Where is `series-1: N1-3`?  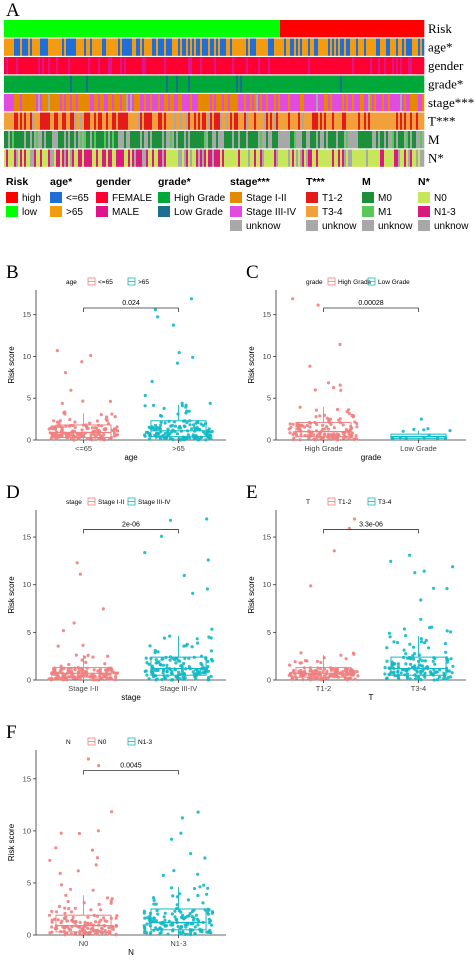 series-1: N1-3 is located at coordinates (178, 879).